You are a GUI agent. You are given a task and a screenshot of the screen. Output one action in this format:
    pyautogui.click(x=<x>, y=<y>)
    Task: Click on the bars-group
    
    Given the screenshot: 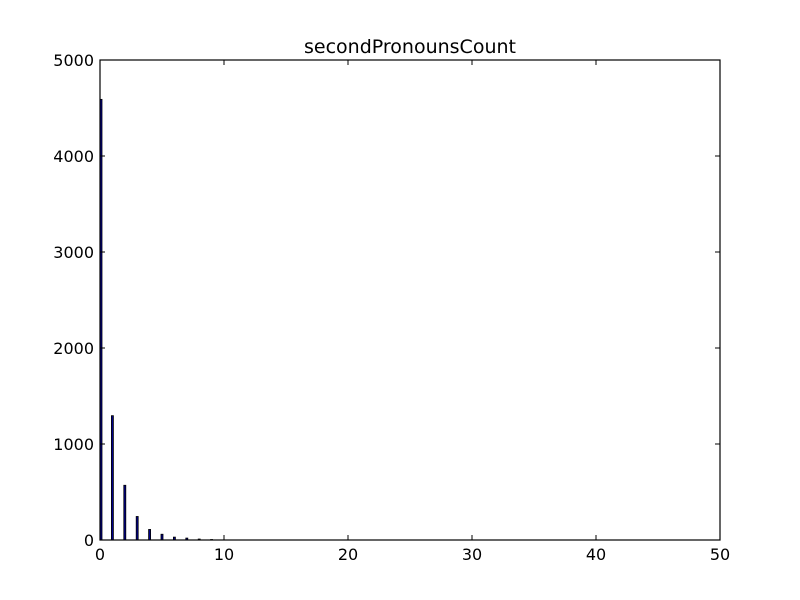 What is the action you would take?
    pyautogui.click(x=156, y=319)
    